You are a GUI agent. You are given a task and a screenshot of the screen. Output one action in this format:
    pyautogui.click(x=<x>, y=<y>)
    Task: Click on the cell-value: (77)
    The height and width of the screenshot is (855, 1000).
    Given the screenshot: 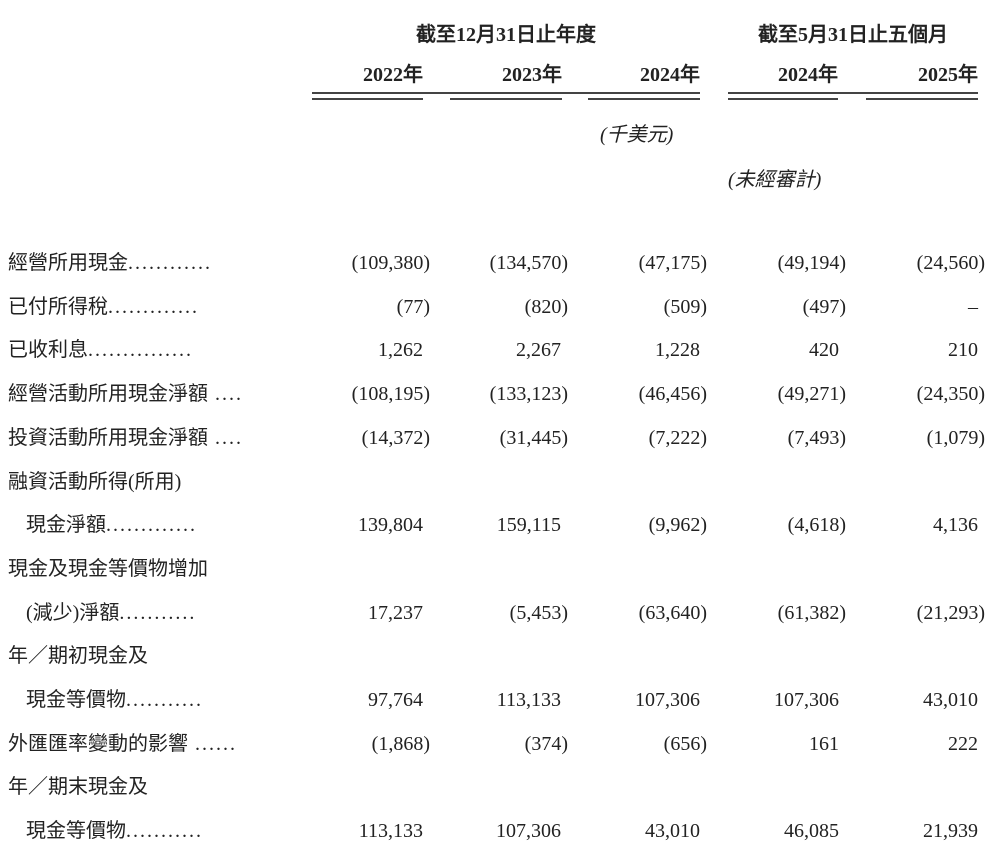 What is the action you would take?
    pyautogui.click(x=413, y=306)
    